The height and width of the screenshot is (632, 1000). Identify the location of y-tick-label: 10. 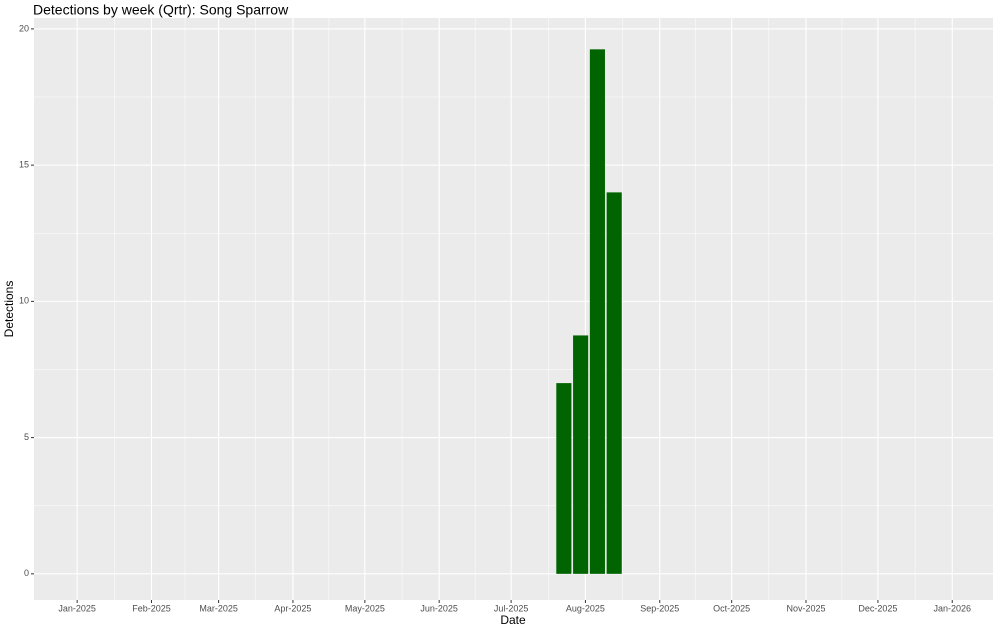
(24, 301).